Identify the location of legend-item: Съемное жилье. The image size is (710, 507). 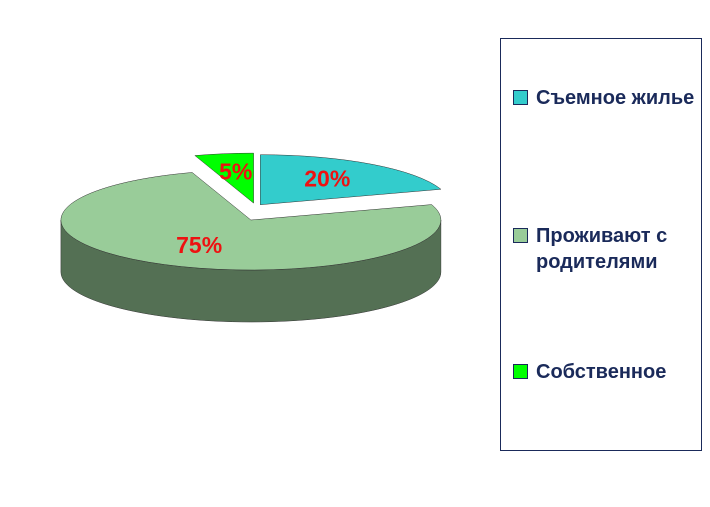
(607, 98).